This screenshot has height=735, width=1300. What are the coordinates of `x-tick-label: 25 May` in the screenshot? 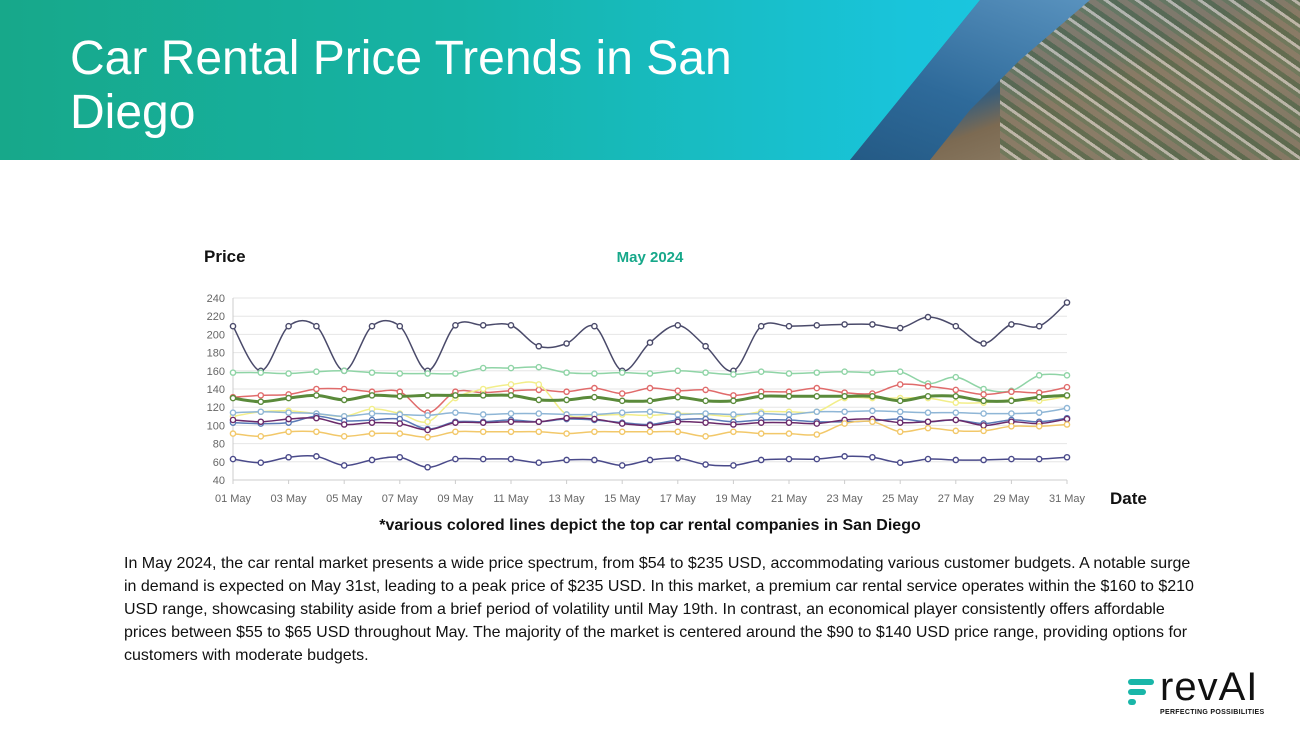 It's located at (900, 499).